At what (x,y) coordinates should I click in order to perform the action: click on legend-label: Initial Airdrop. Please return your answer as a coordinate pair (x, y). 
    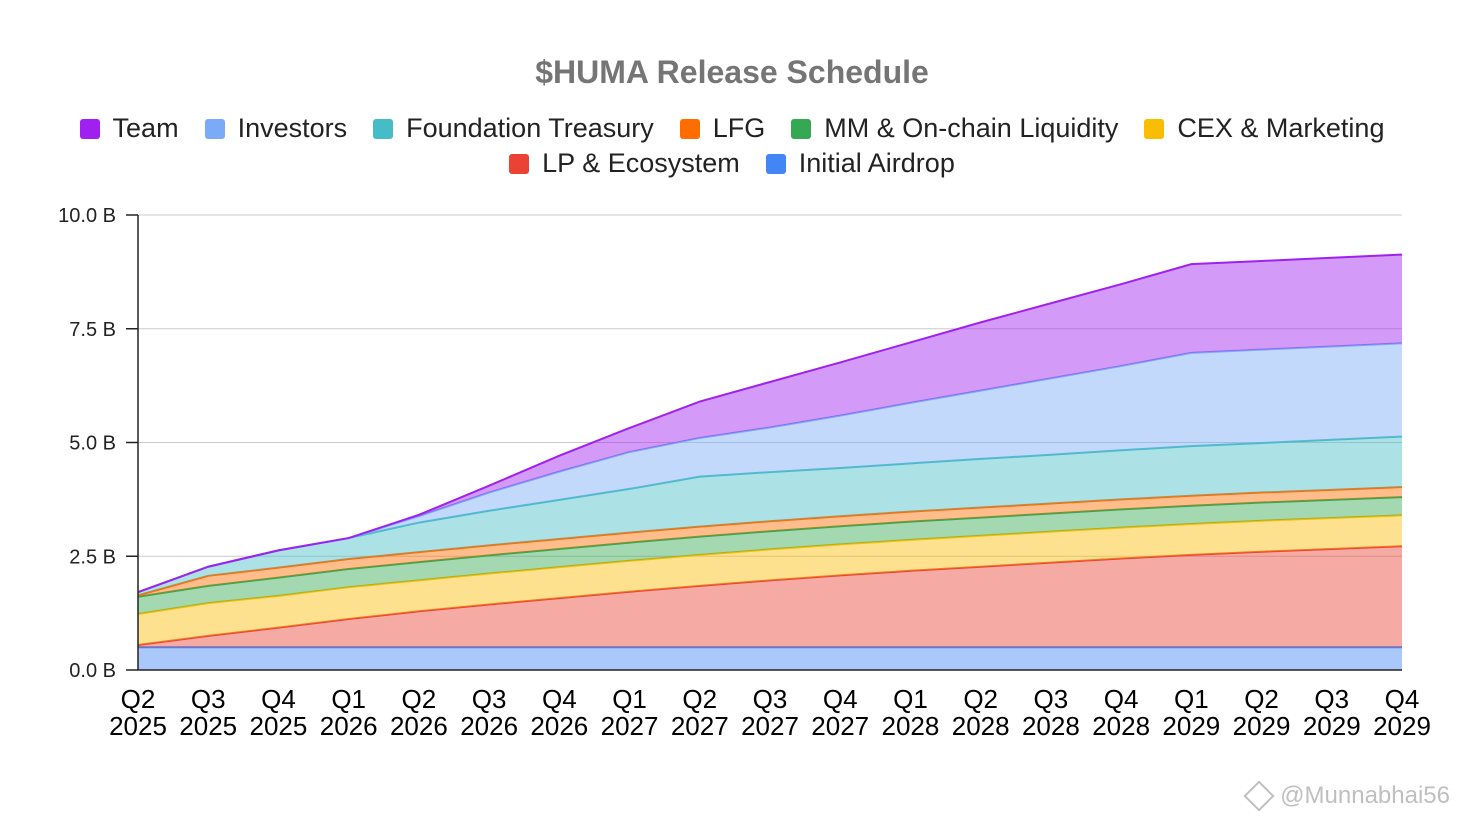
    Looking at the image, I should click on (876, 163).